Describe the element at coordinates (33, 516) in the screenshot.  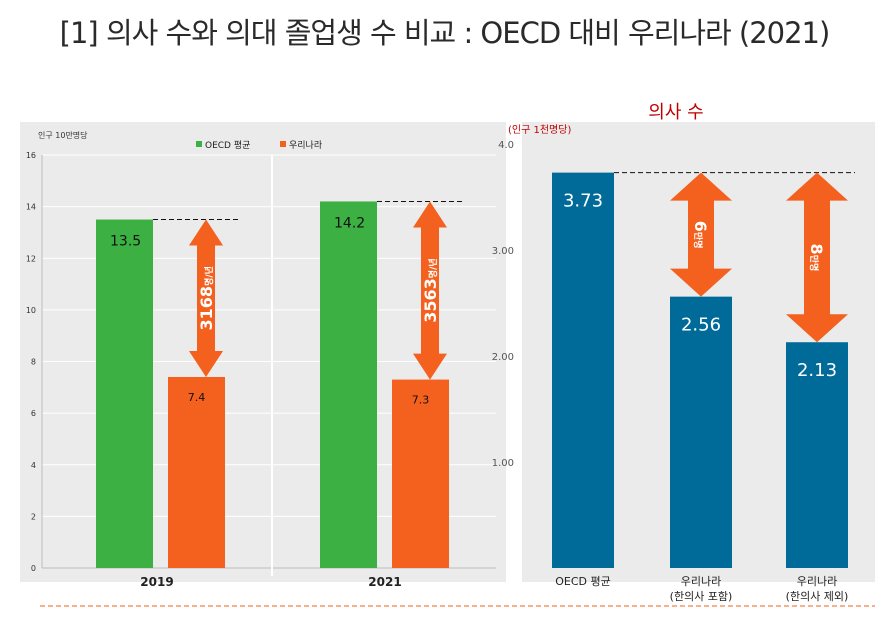
I see `y-tick-label: 2` at that location.